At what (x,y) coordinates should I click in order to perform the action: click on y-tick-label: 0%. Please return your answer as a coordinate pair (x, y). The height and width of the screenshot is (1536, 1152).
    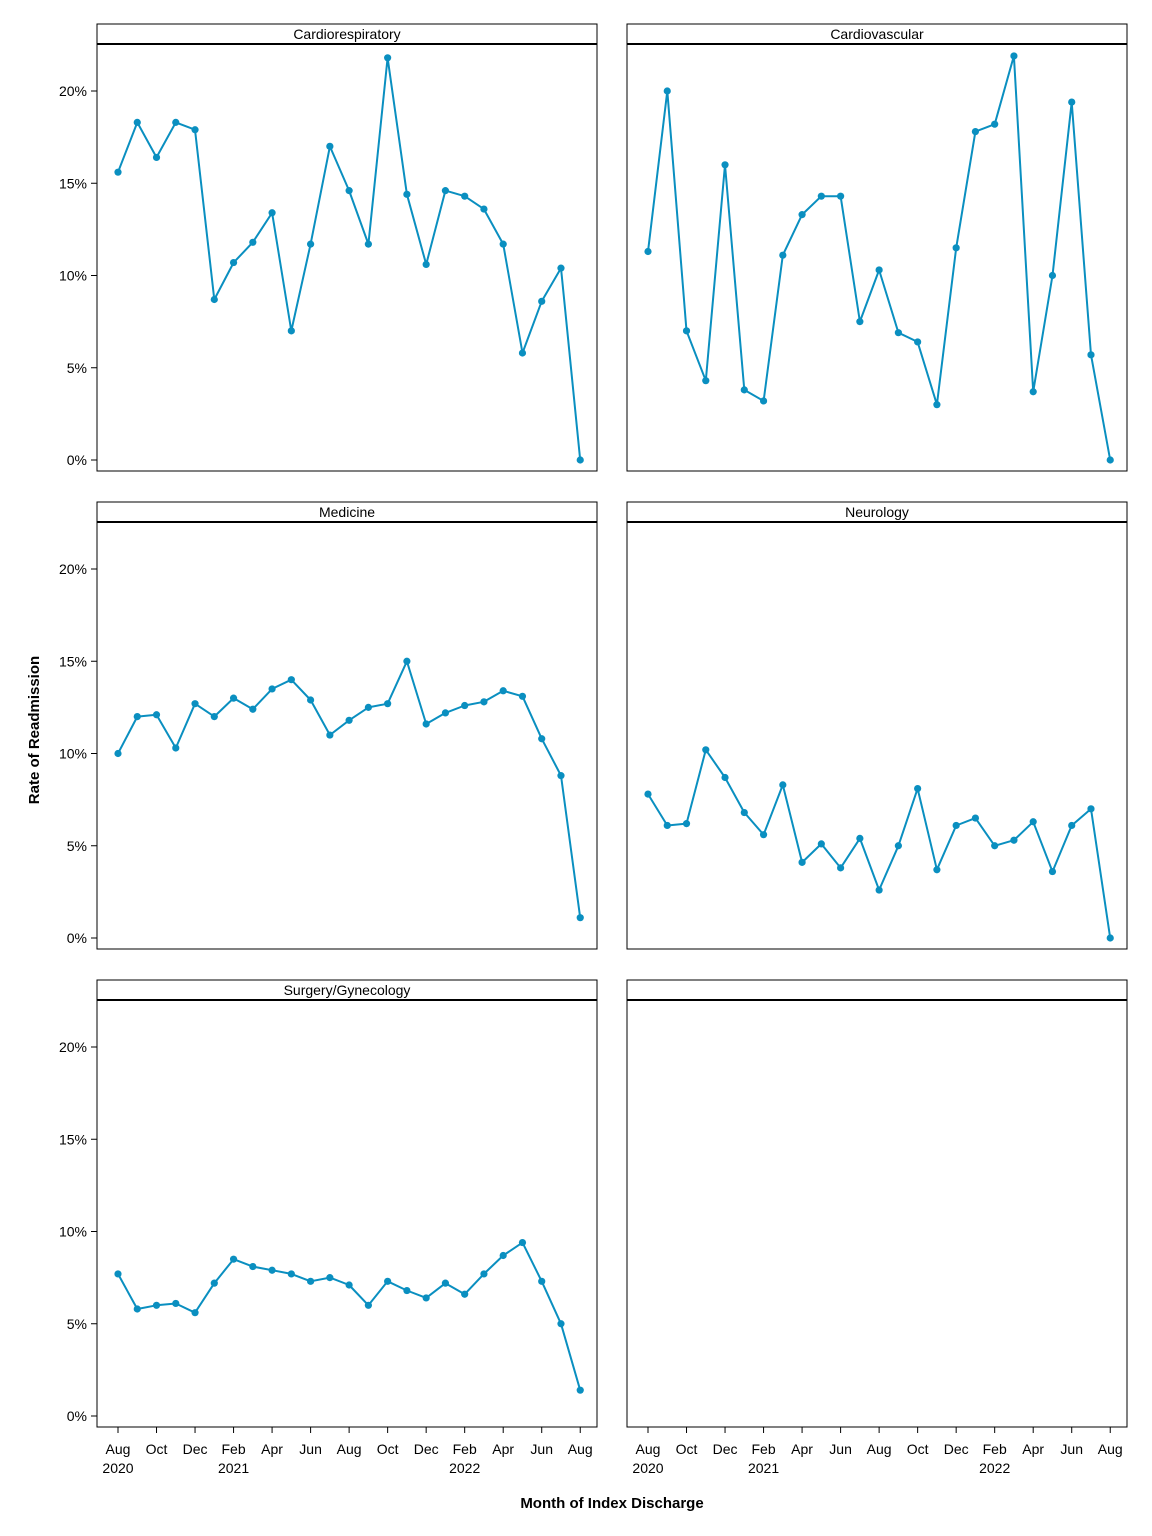
    Looking at the image, I should click on (77, 938).